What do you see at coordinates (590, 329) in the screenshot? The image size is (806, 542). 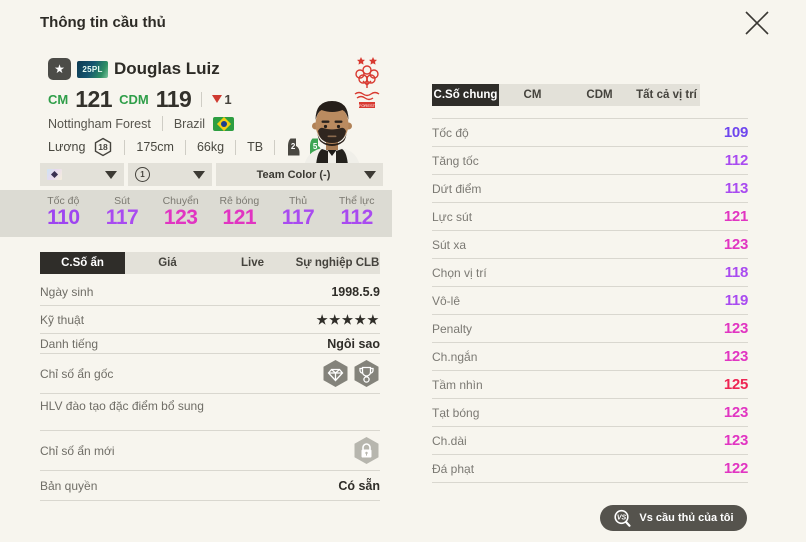 I see `attribute-row: Penalty 123` at bounding box center [590, 329].